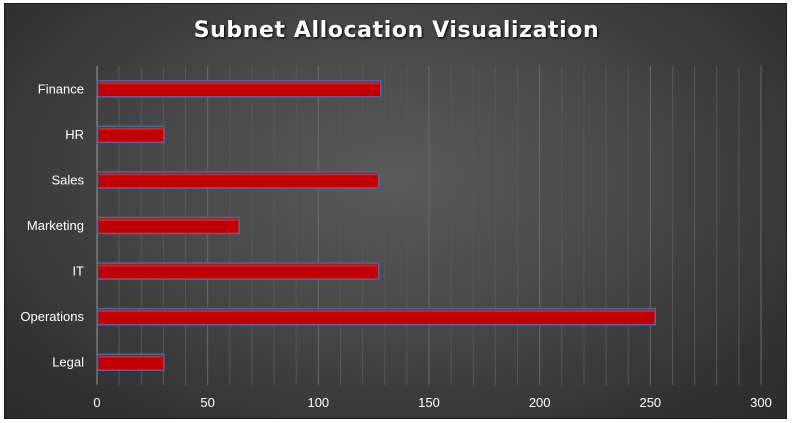  What do you see at coordinates (650, 402) in the screenshot?
I see `x-tick-label: 250` at bounding box center [650, 402].